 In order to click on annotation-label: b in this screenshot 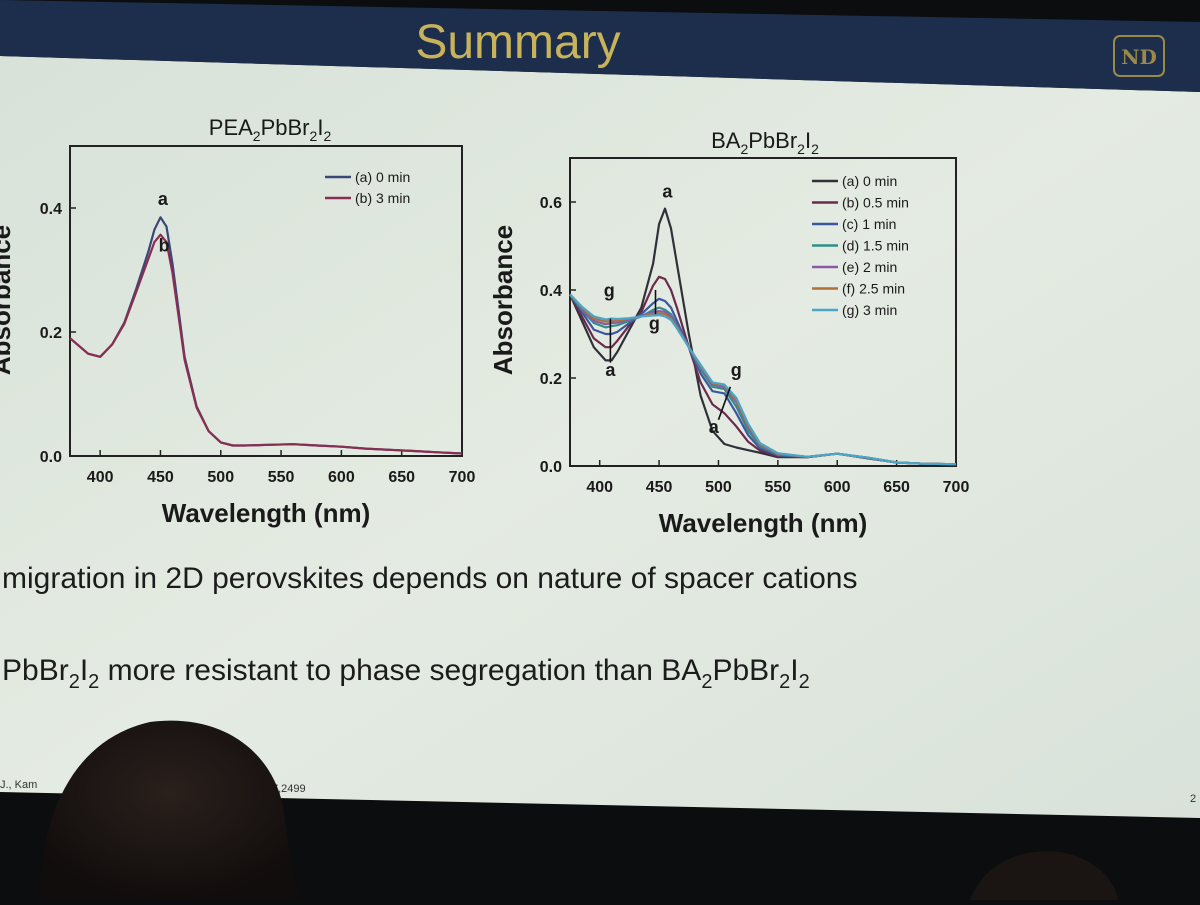, I will do `click(164, 245)`.